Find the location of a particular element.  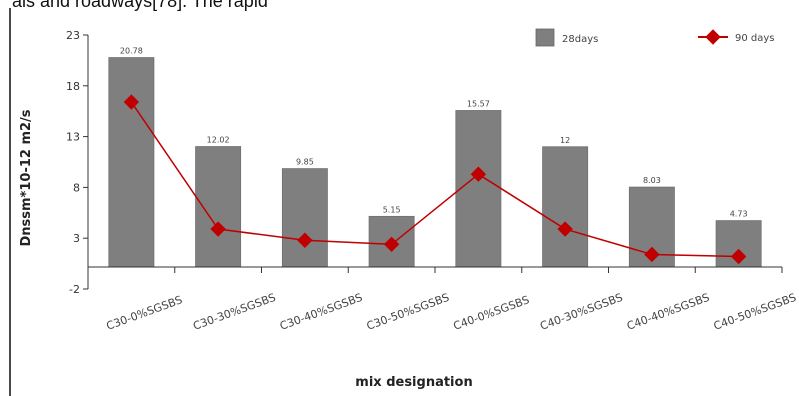

bar-data-label: 5.15 is located at coordinates (392, 209).